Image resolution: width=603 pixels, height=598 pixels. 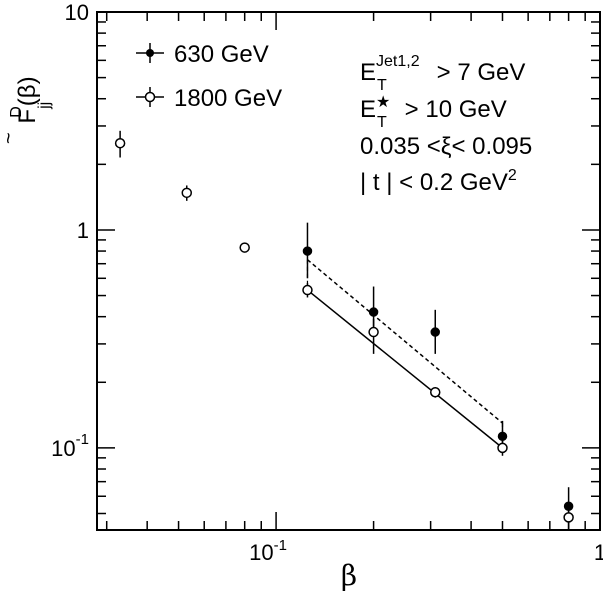 What do you see at coordinates (349, 575) in the screenshot?
I see `x-axis-title: β` at bounding box center [349, 575].